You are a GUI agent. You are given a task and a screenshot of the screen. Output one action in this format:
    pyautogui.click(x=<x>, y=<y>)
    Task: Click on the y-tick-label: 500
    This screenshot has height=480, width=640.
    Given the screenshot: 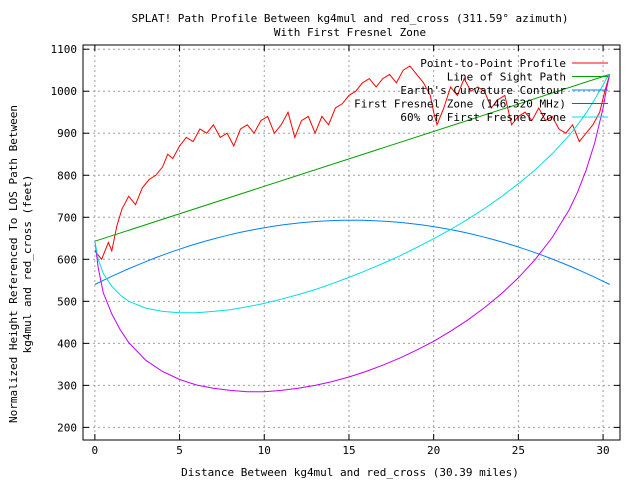 What is the action you would take?
    pyautogui.click(x=67, y=301)
    